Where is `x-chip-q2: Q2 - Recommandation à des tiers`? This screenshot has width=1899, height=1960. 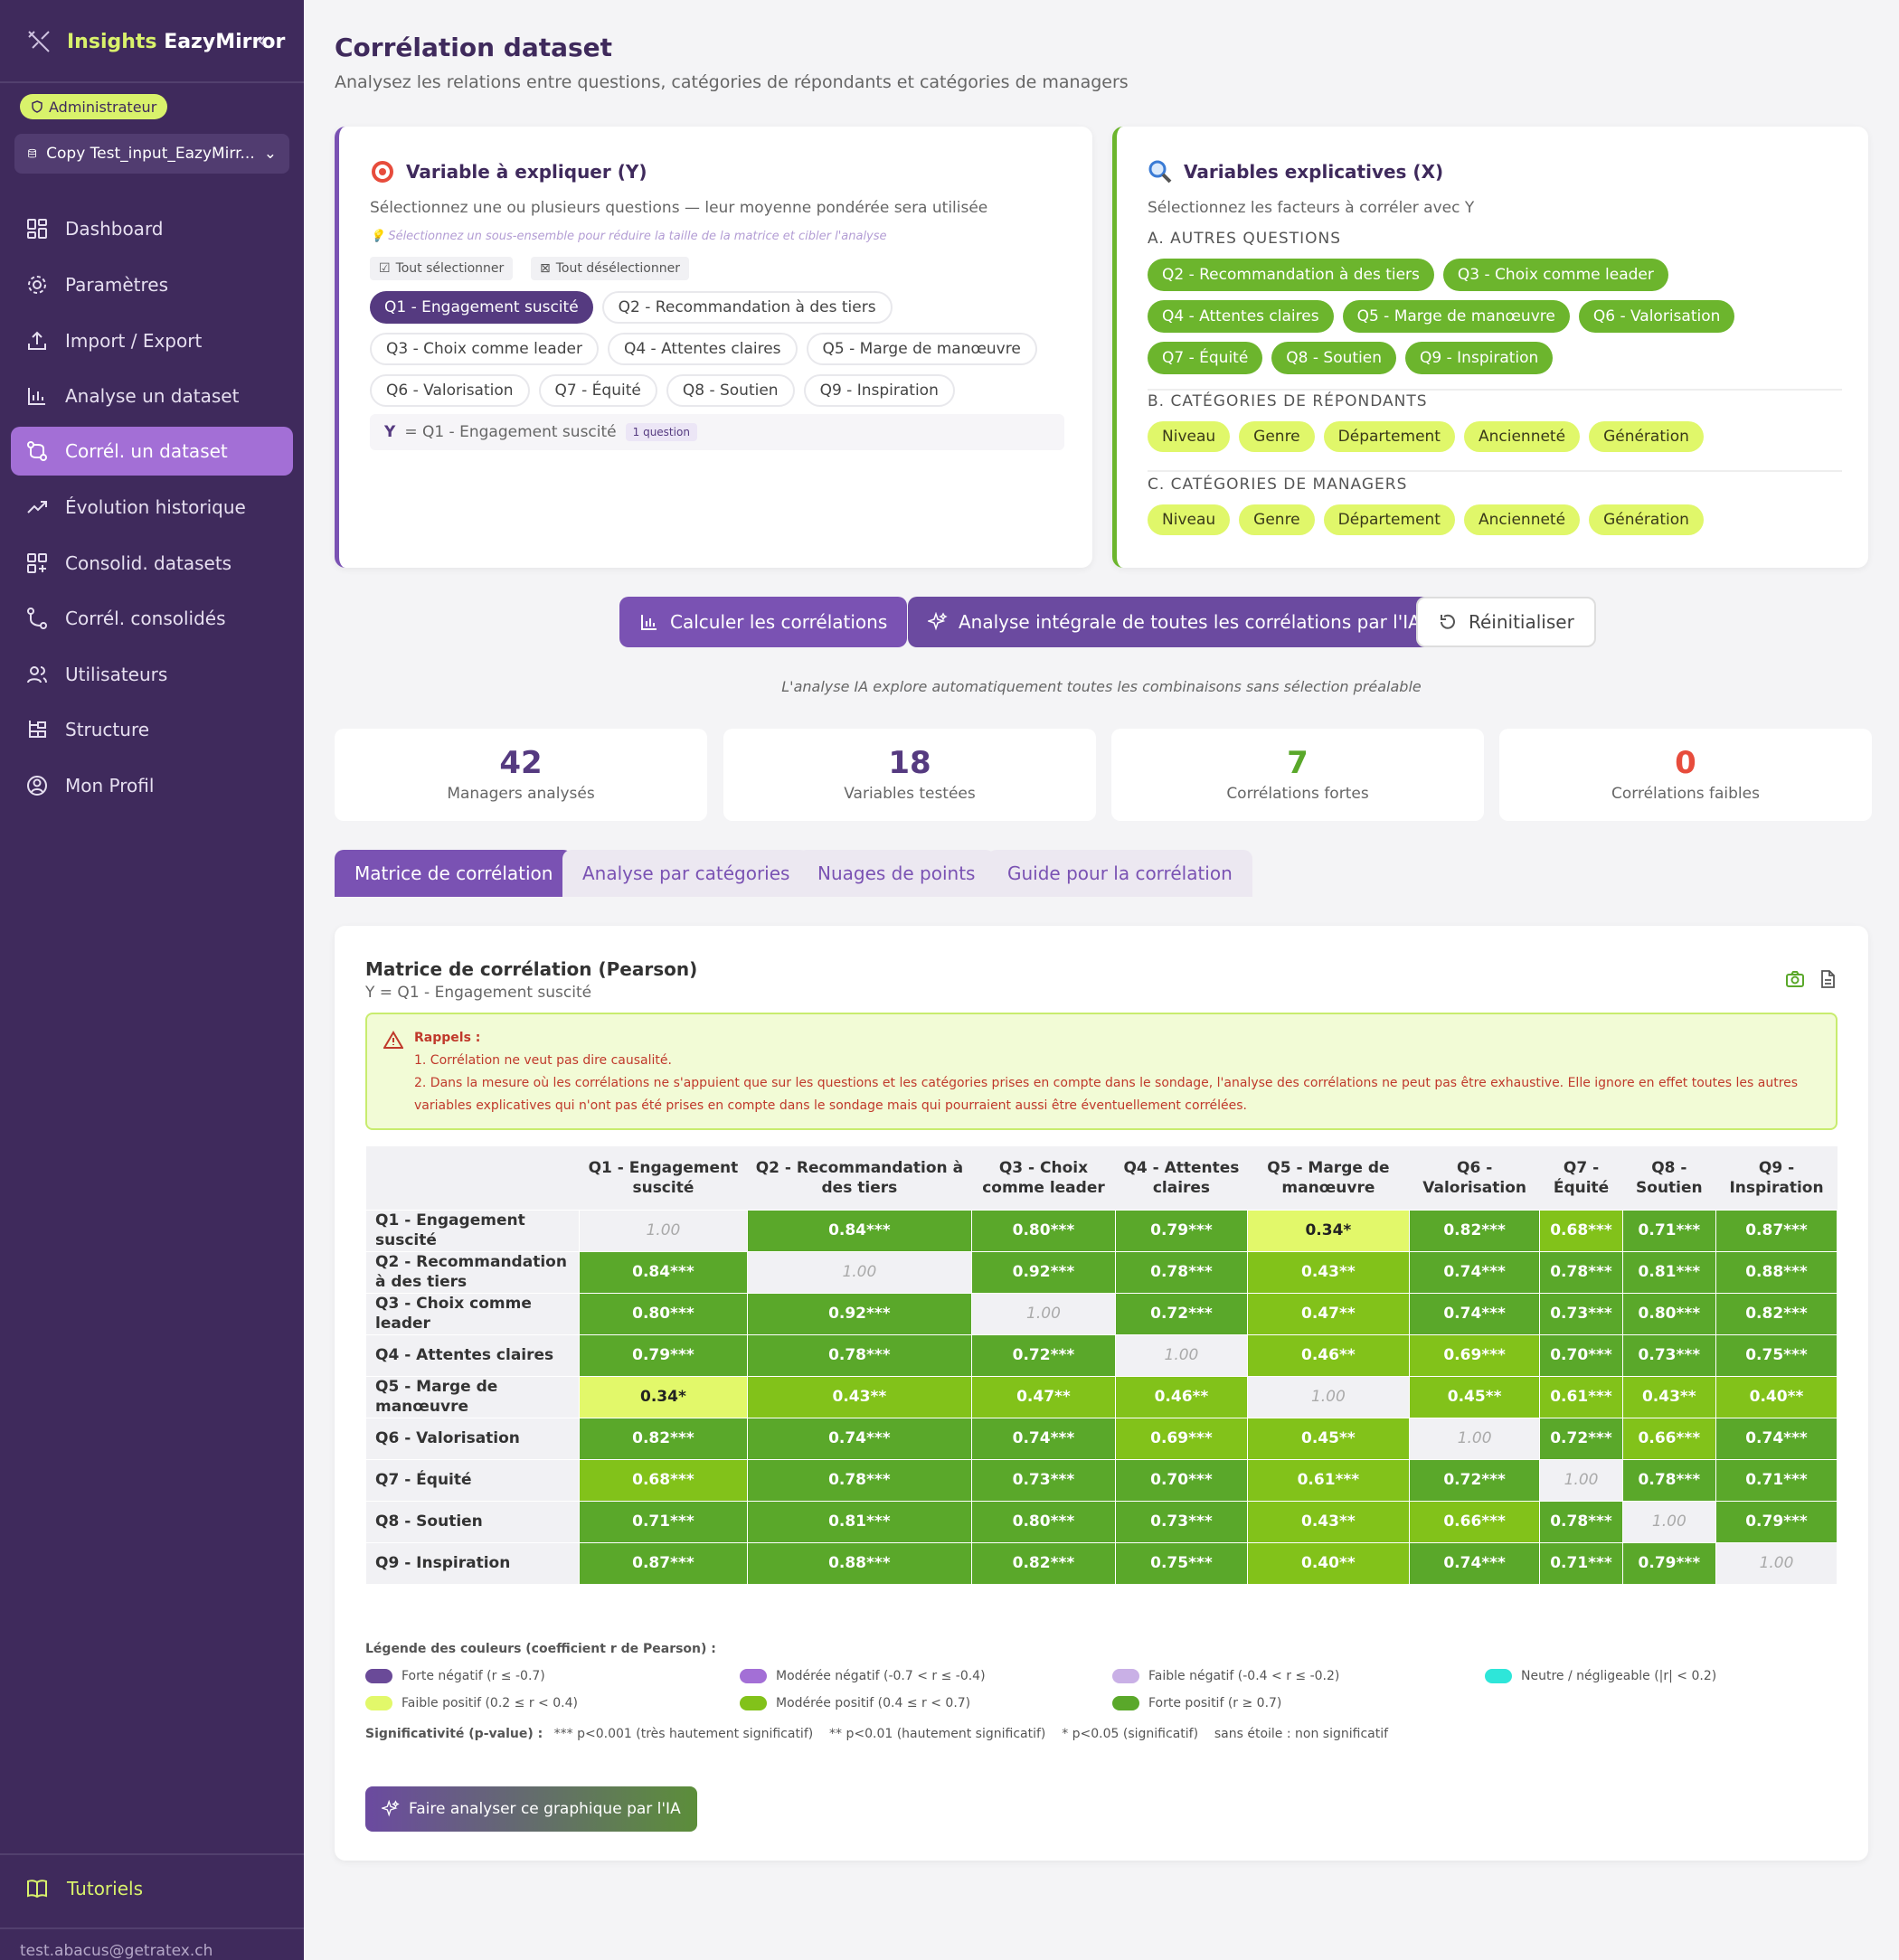
x-chip-q2: Q2 - Recommandation à des tiers is located at coordinates (1291, 275).